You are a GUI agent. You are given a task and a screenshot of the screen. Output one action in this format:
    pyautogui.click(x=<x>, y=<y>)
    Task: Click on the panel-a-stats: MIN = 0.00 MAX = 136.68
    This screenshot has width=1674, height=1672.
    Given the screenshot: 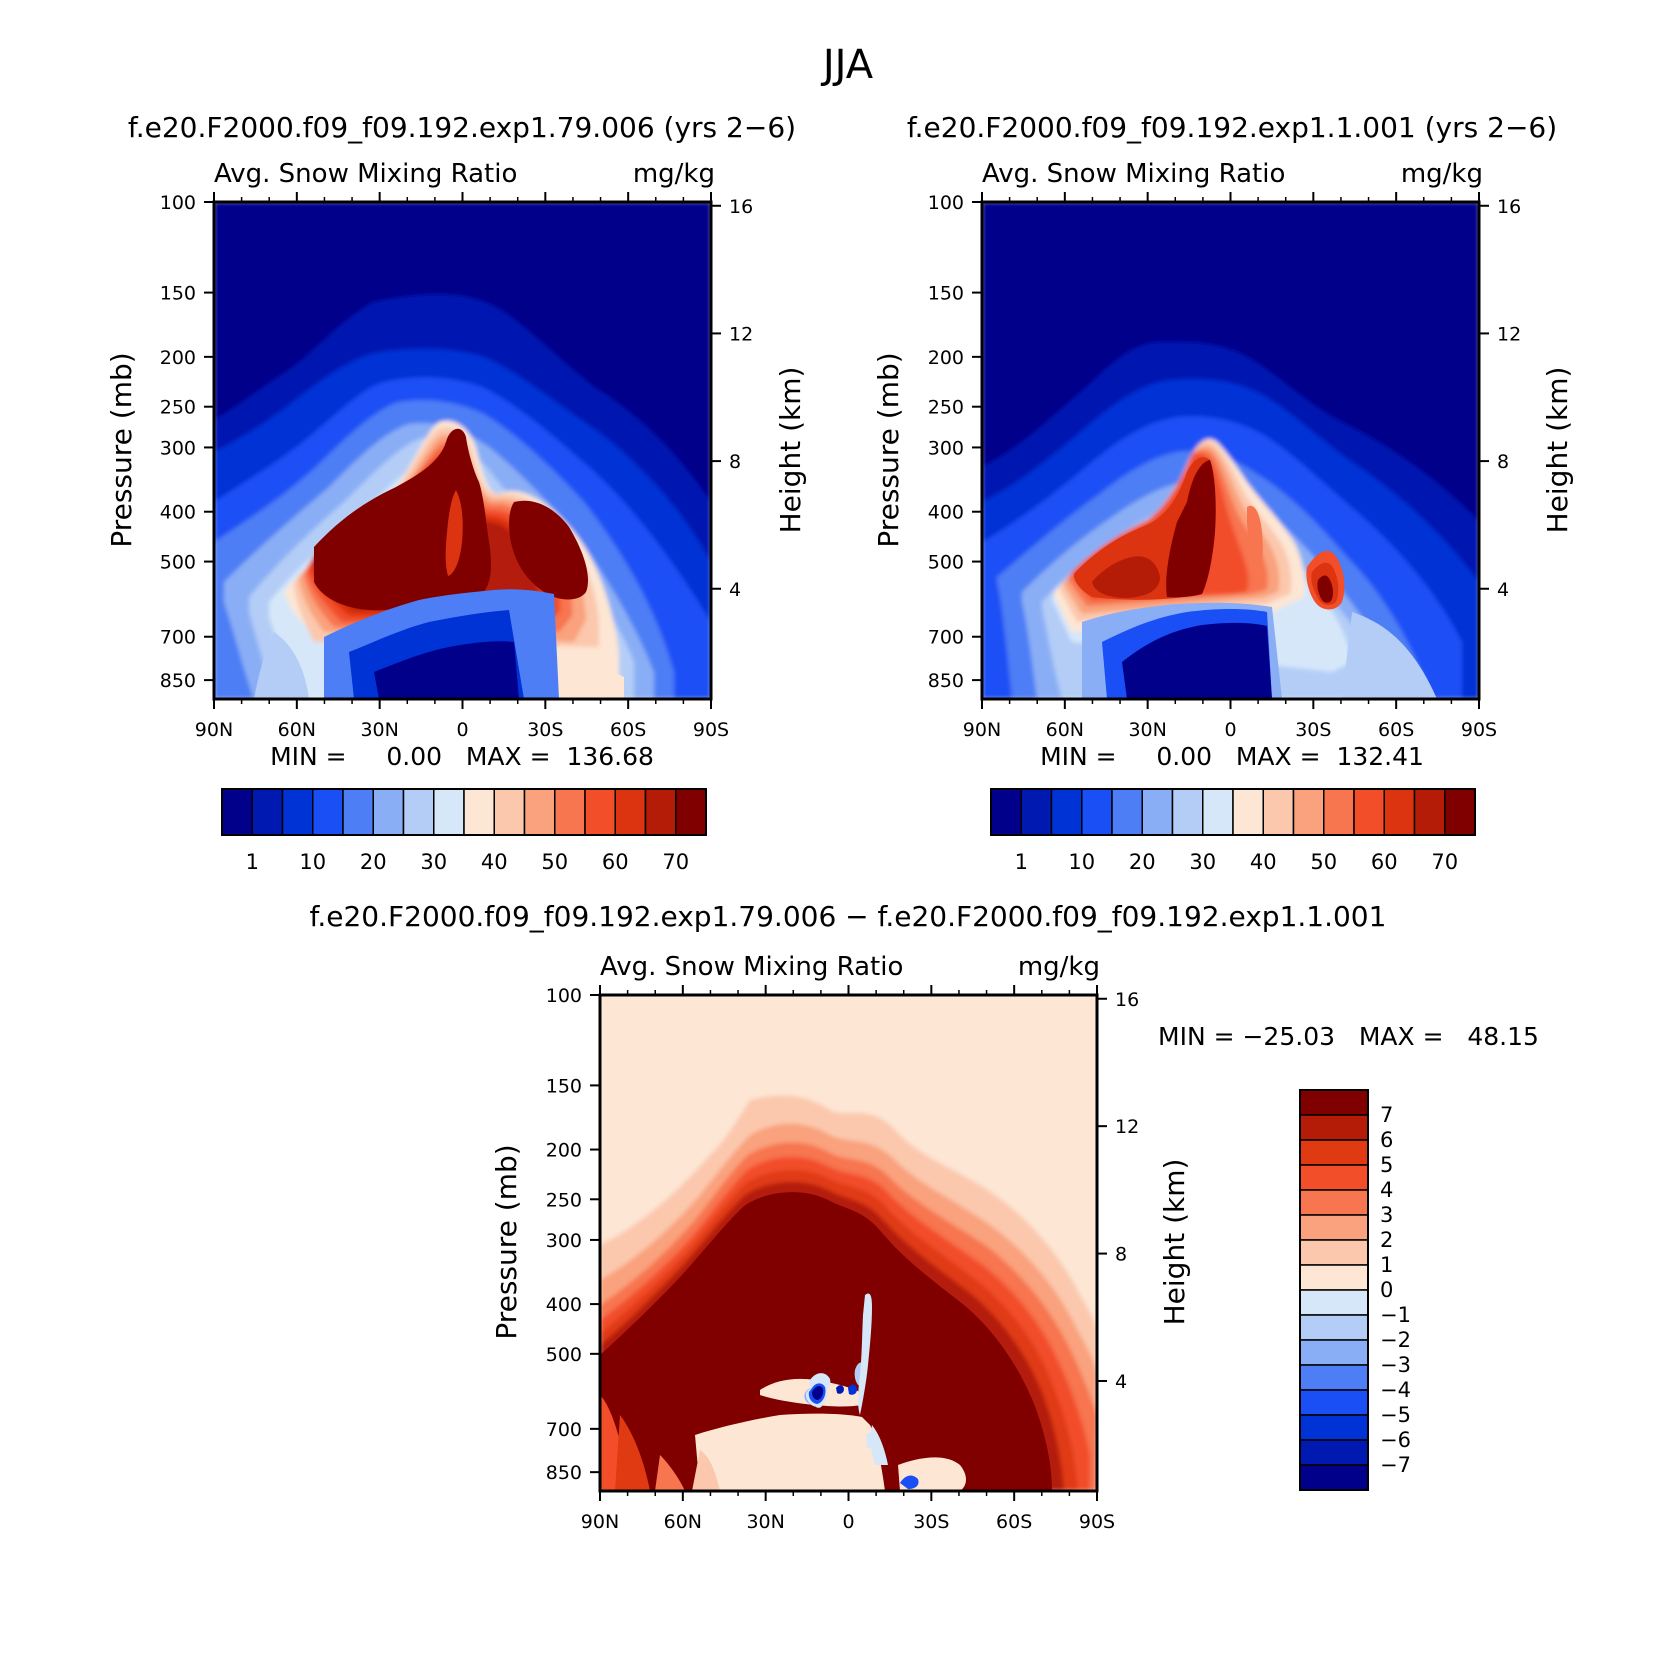 What is the action you would take?
    pyautogui.click(x=462, y=756)
    